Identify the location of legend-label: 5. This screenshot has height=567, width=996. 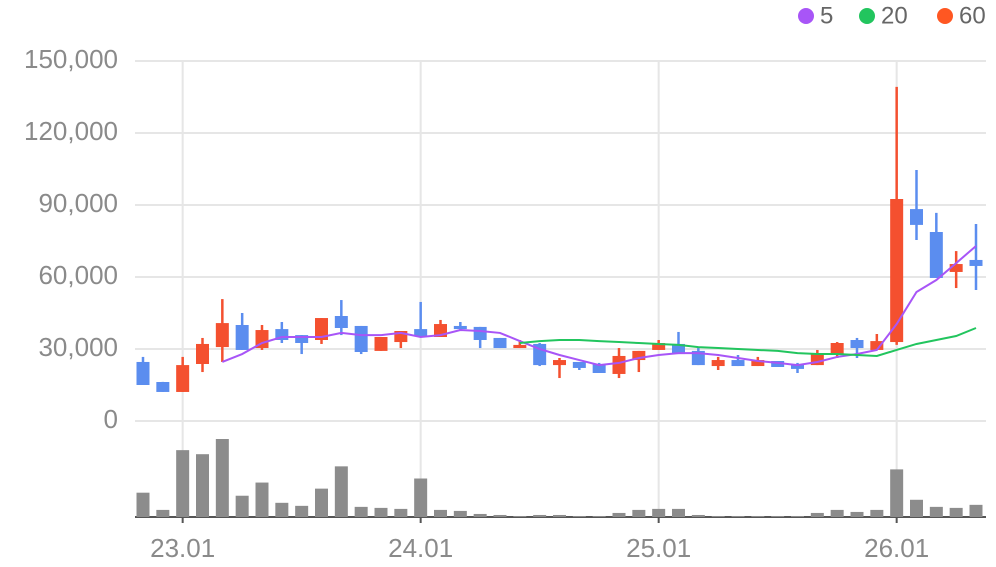
(826, 15).